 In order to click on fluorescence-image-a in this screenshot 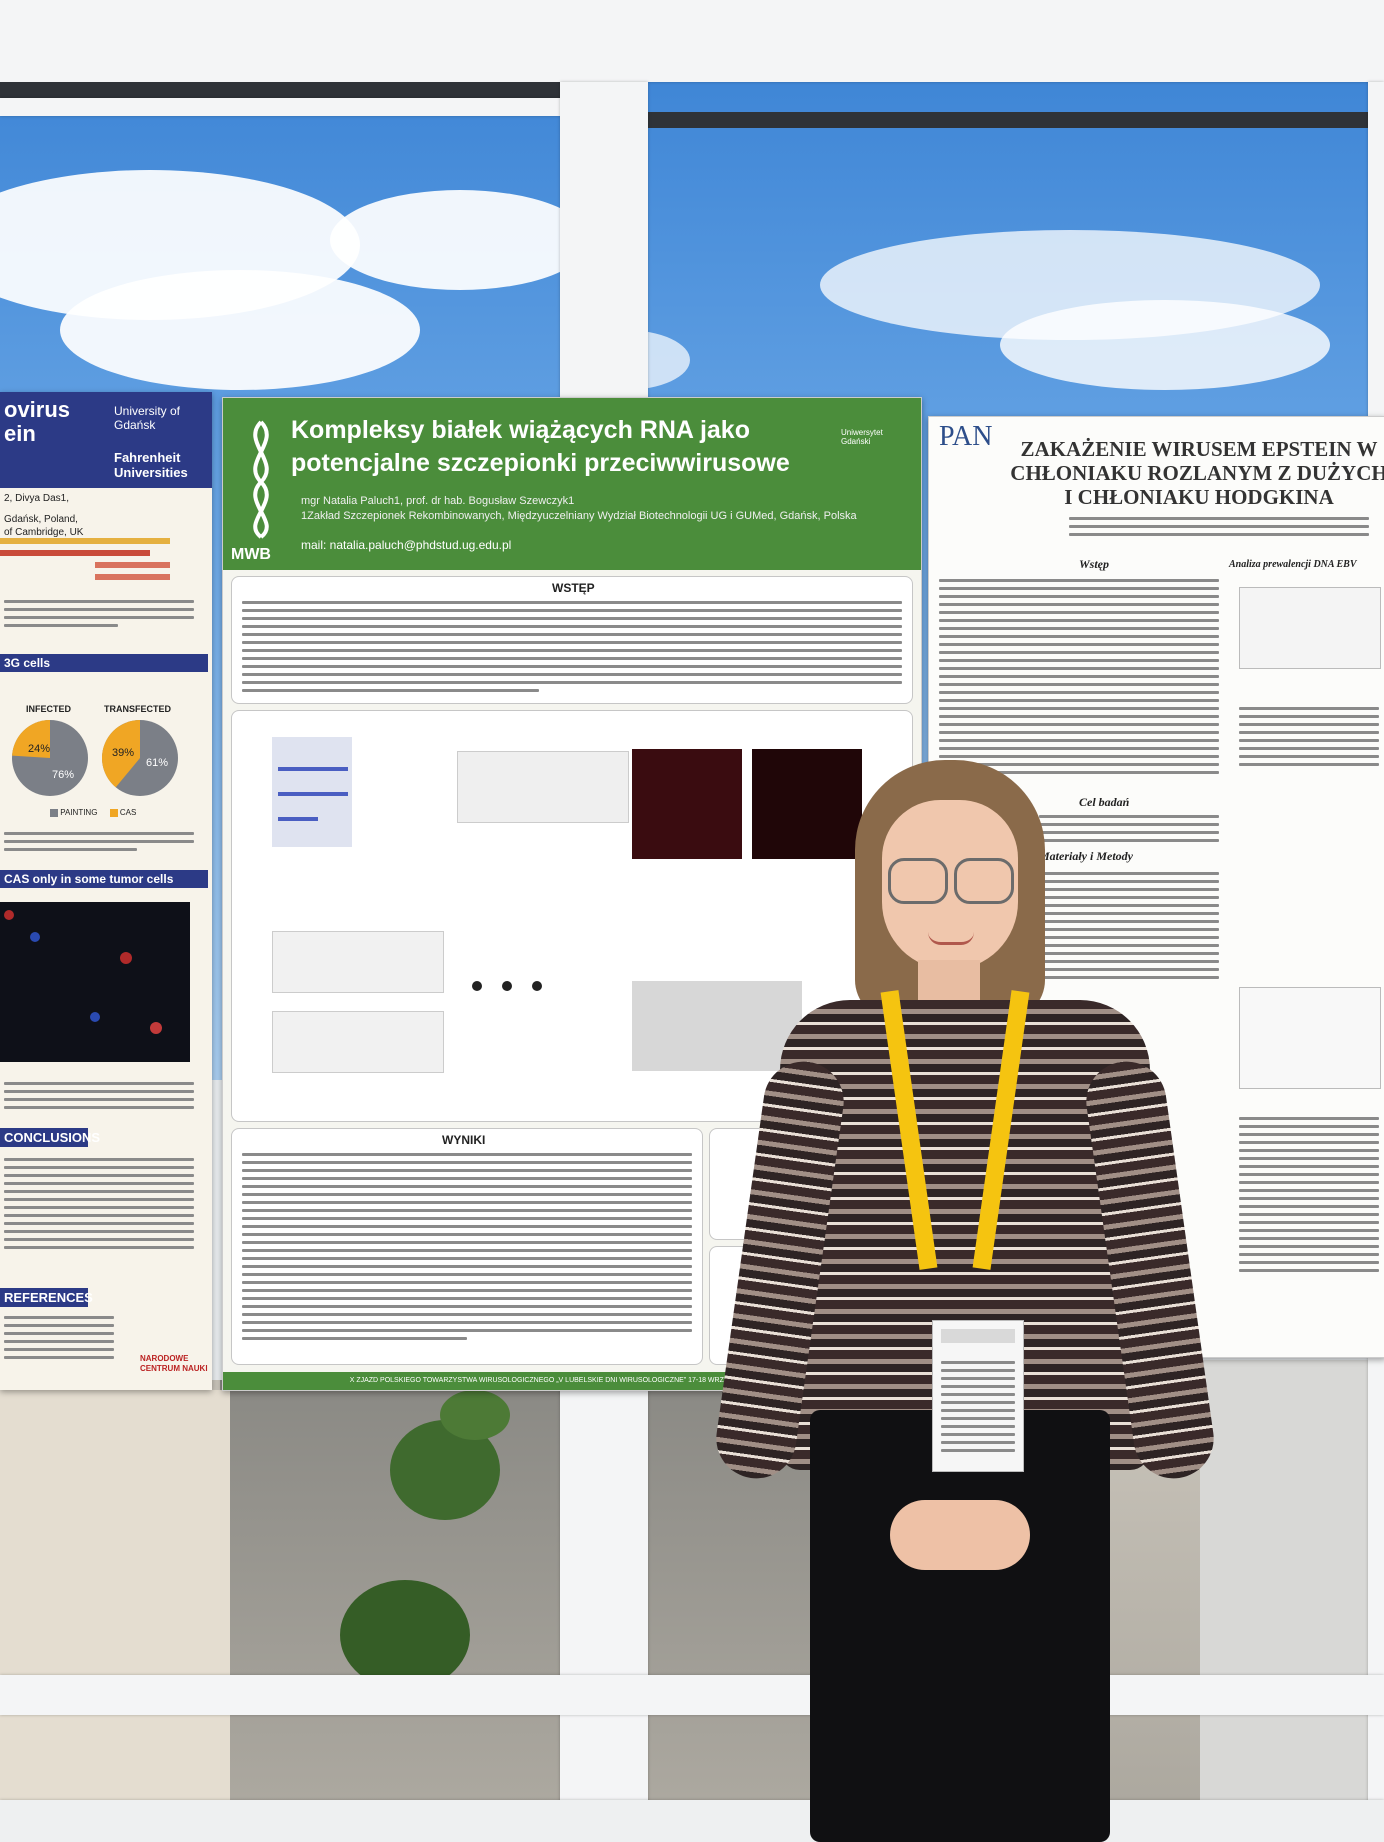, I will do `click(687, 804)`.